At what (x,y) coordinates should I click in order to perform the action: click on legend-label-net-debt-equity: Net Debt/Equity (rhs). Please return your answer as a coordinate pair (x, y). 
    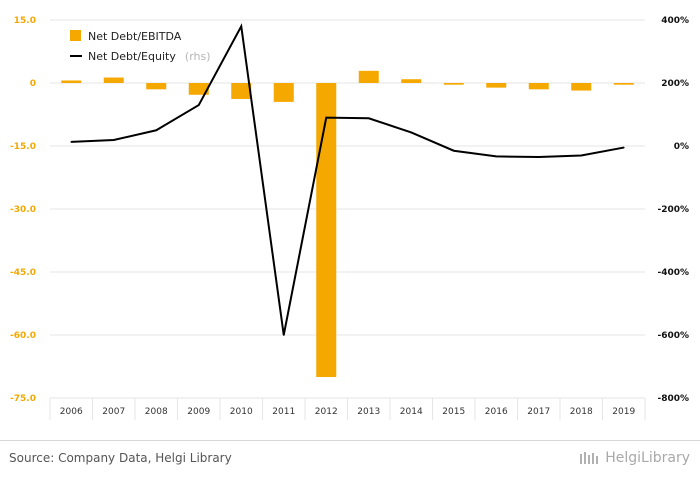
    Looking at the image, I should click on (149, 54).